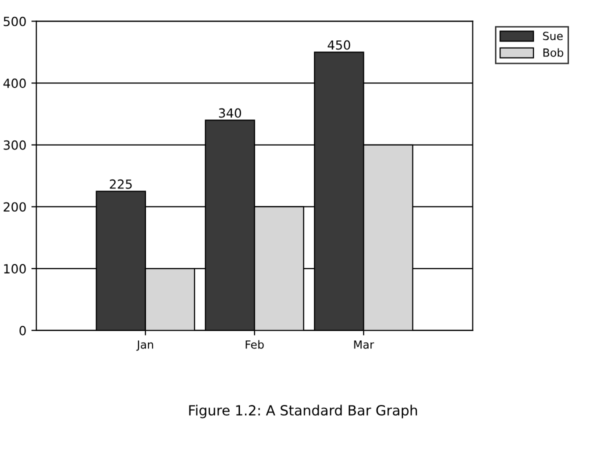 The image size is (606, 472). I want to click on y-tick-label: 100, so click(15, 269).